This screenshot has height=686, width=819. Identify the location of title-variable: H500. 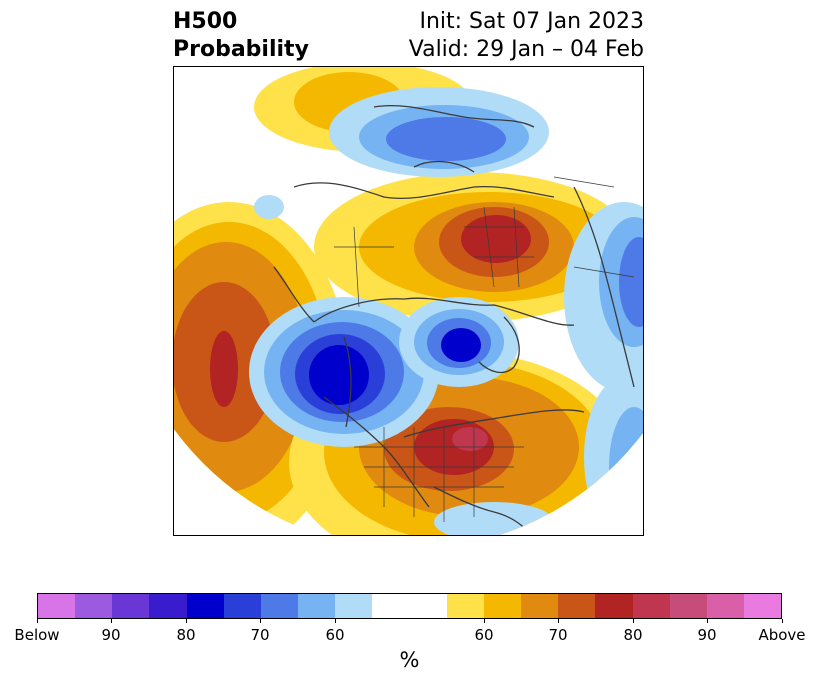
(205, 21).